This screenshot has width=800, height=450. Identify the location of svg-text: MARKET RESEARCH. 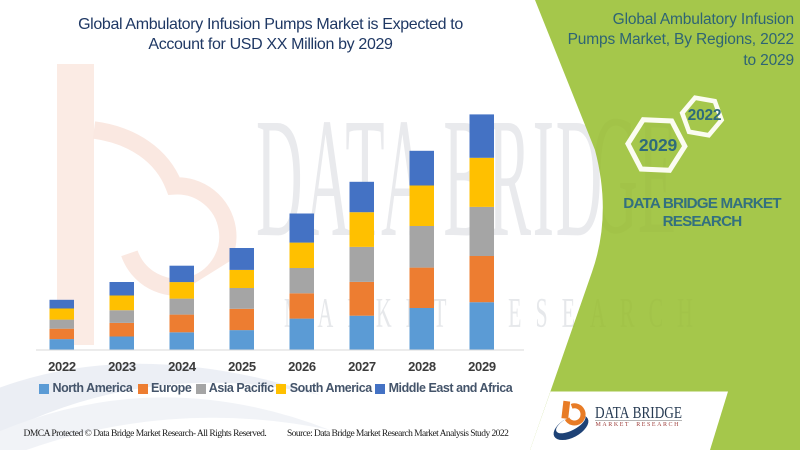
(496, 314).